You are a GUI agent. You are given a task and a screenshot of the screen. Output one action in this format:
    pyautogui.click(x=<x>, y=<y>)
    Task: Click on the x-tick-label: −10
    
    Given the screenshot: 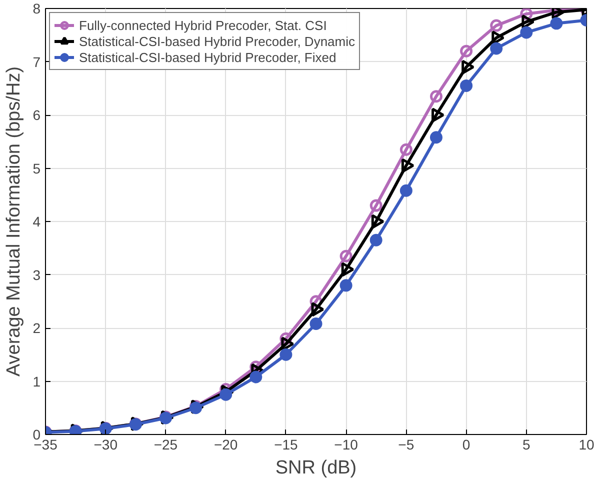 What is the action you would take?
    pyautogui.click(x=346, y=444)
    